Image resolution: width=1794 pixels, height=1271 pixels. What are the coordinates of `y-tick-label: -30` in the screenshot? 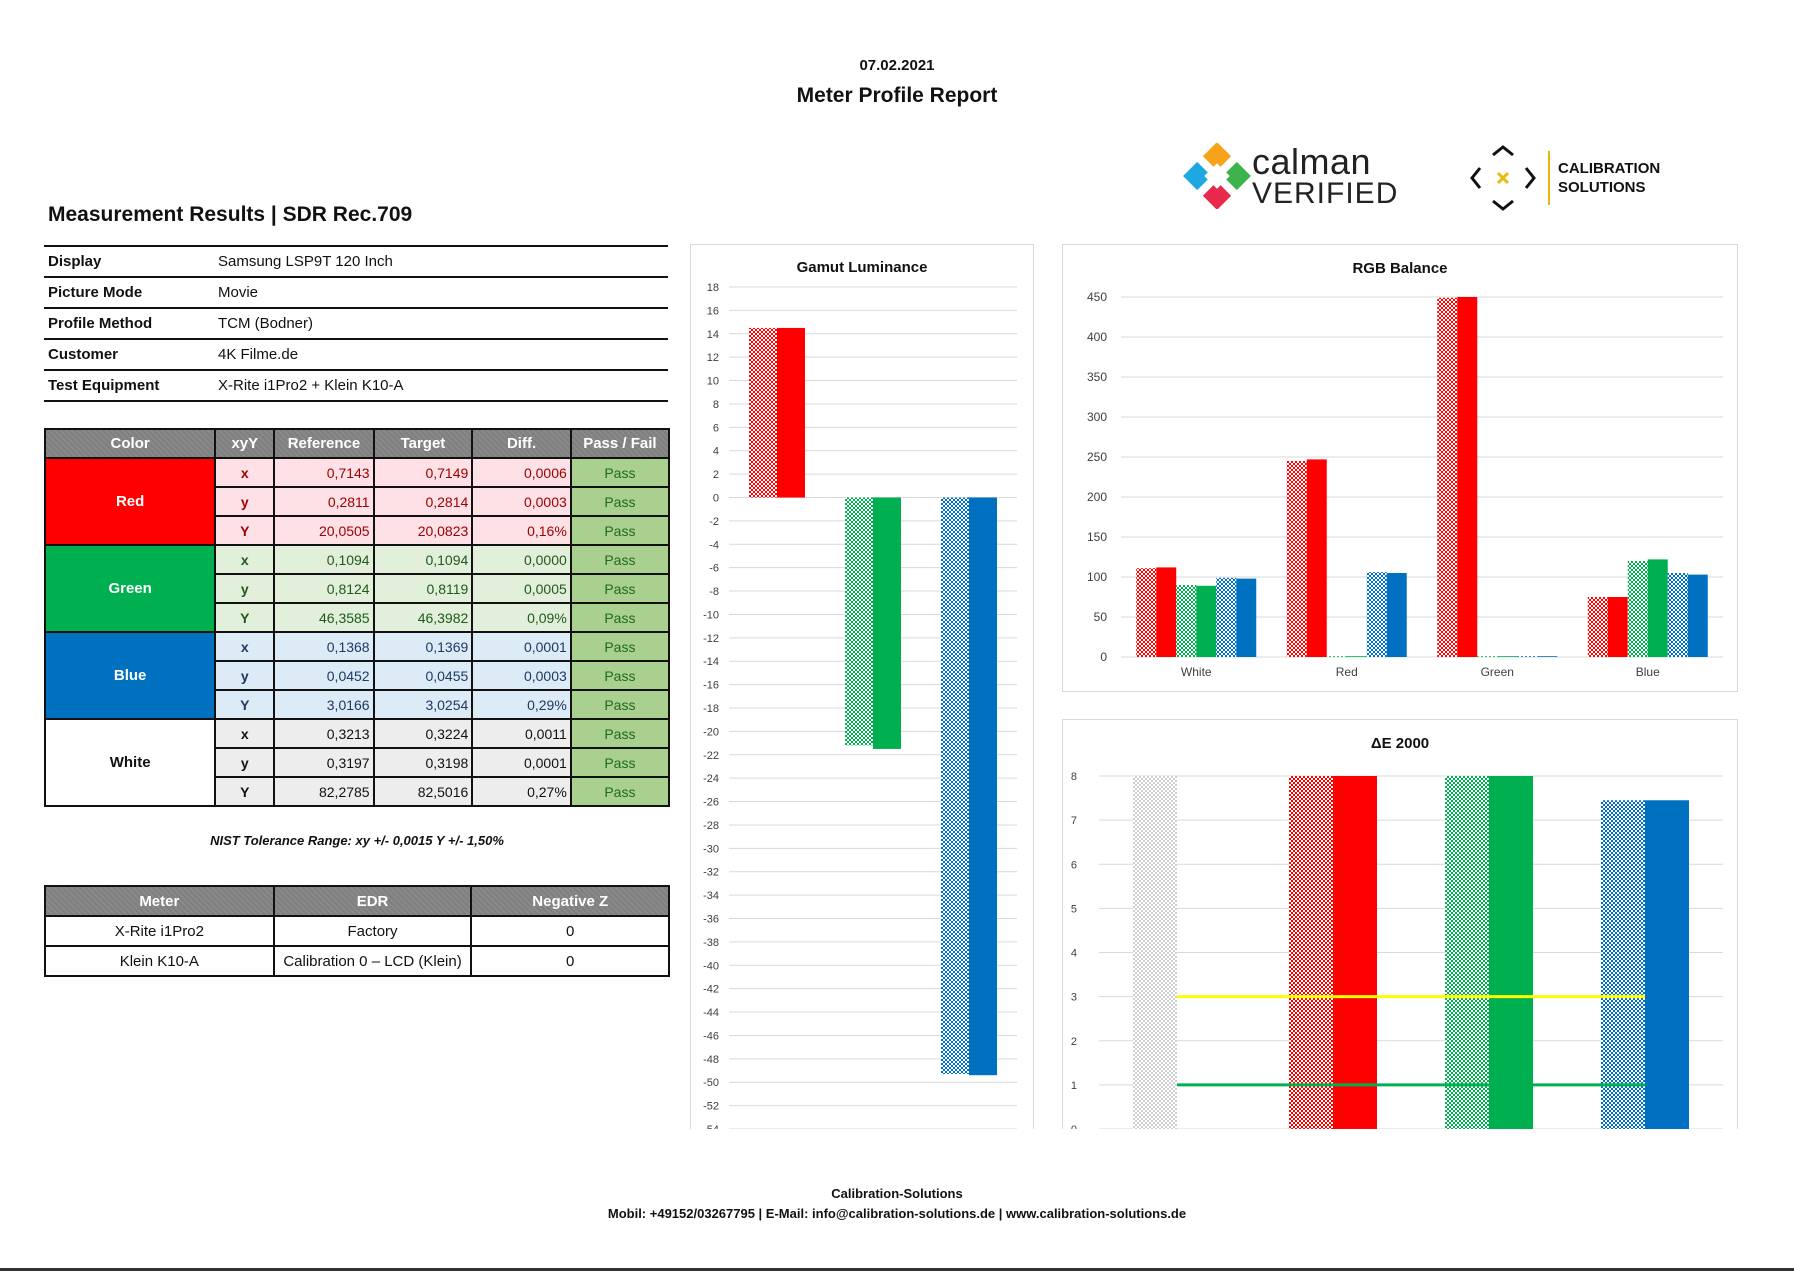 It's located at (711, 849).